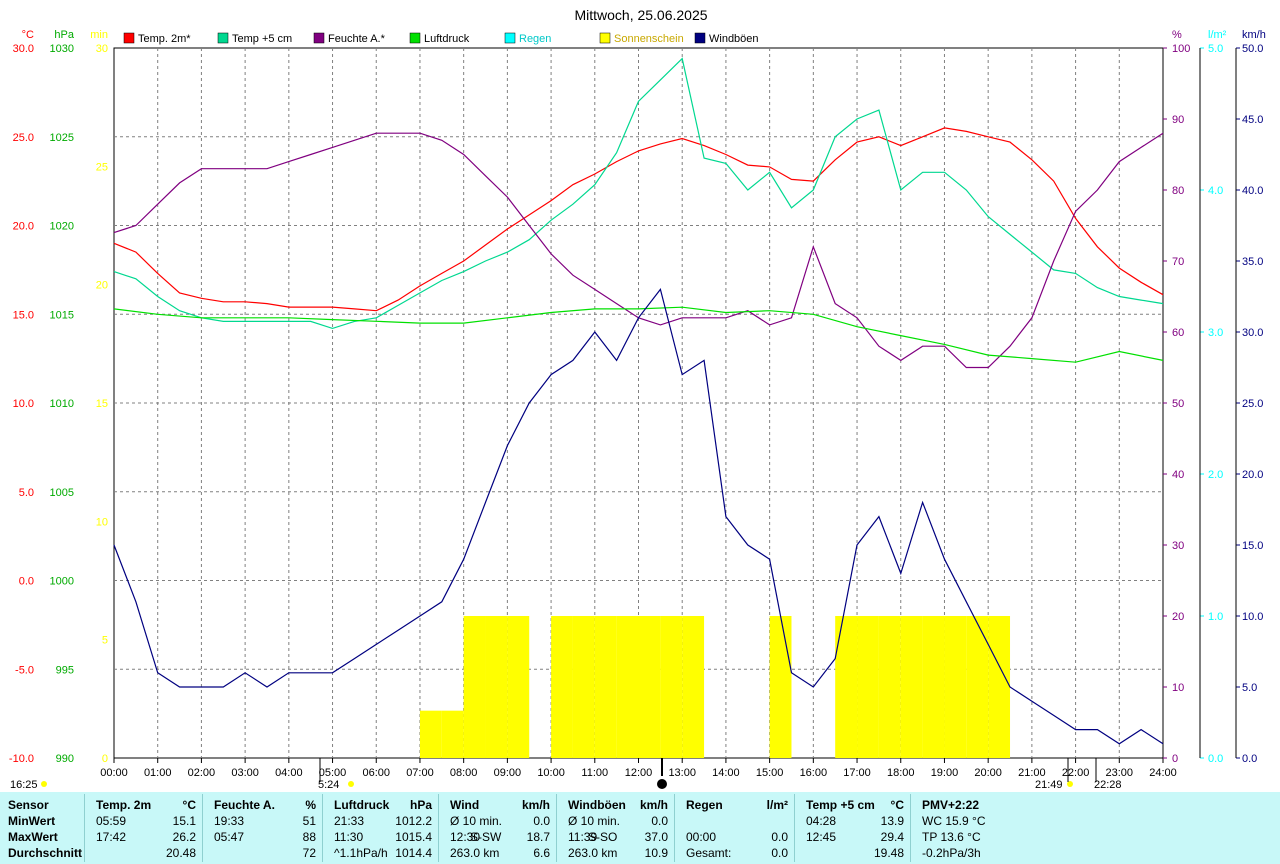  I want to click on stats-cell-value: 37.0, so click(656, 837).